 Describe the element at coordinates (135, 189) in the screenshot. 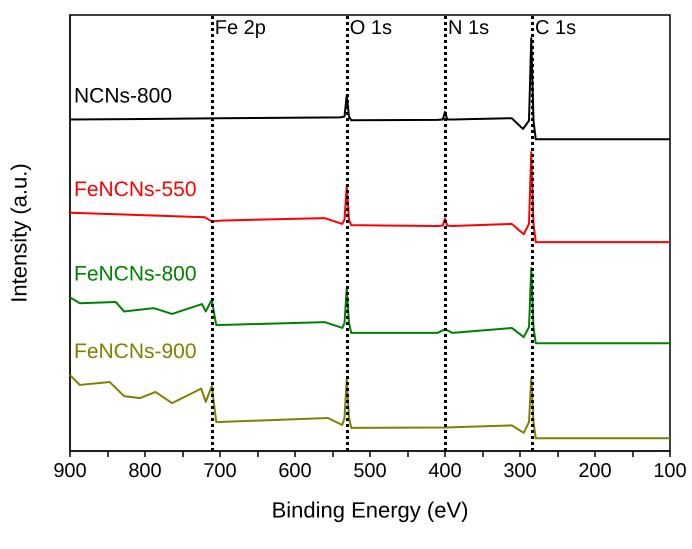

I see `series-label: FeNCNs-550` at that location.